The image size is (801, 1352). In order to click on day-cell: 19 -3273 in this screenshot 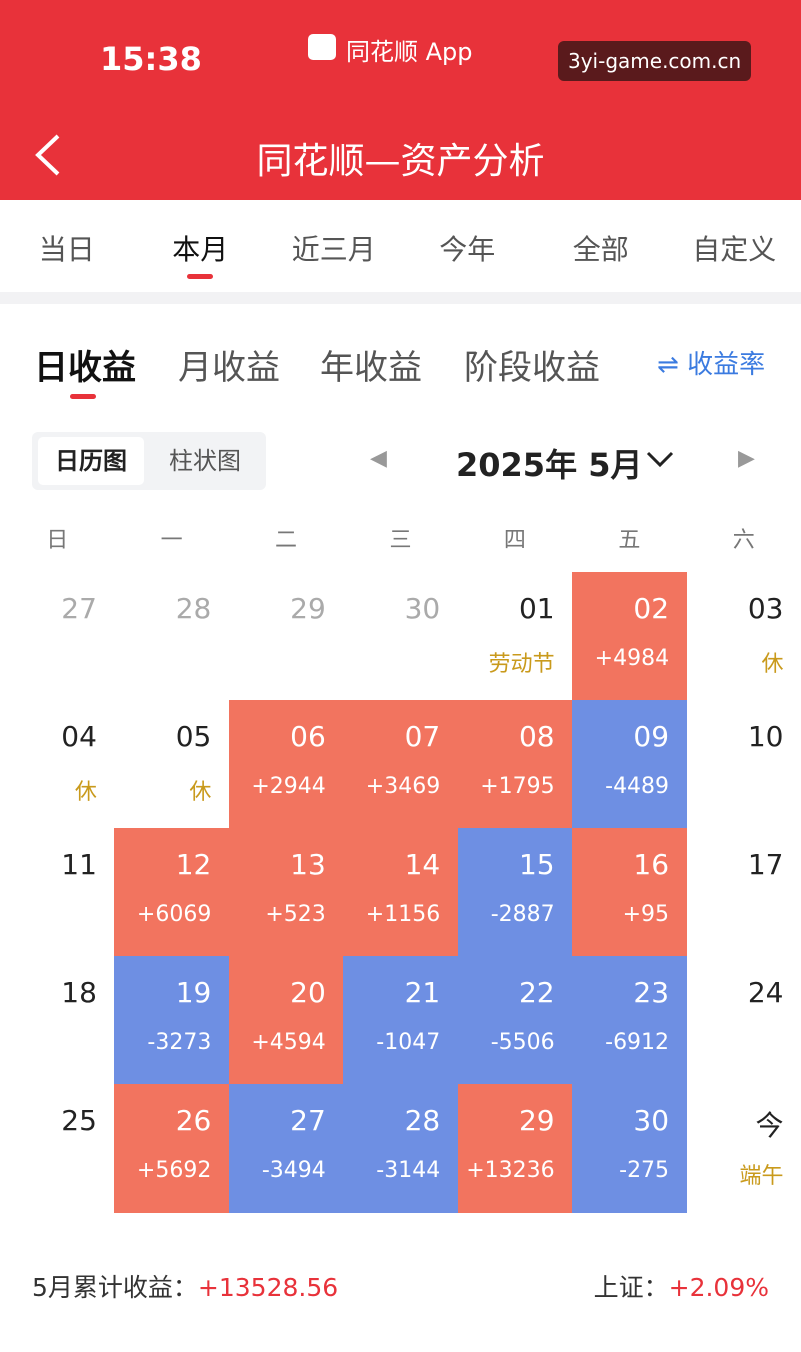, I will do `click(172, 1020)`.